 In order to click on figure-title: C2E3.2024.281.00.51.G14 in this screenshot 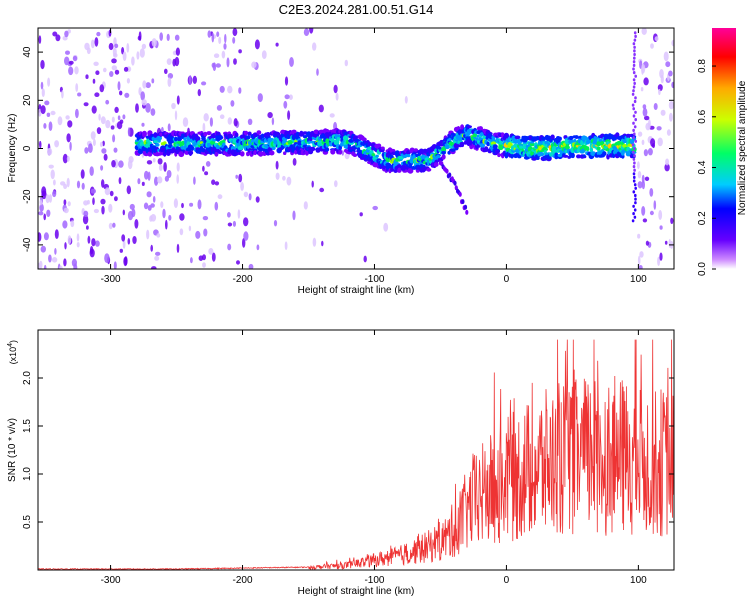, I will do `click(356, 9)`.